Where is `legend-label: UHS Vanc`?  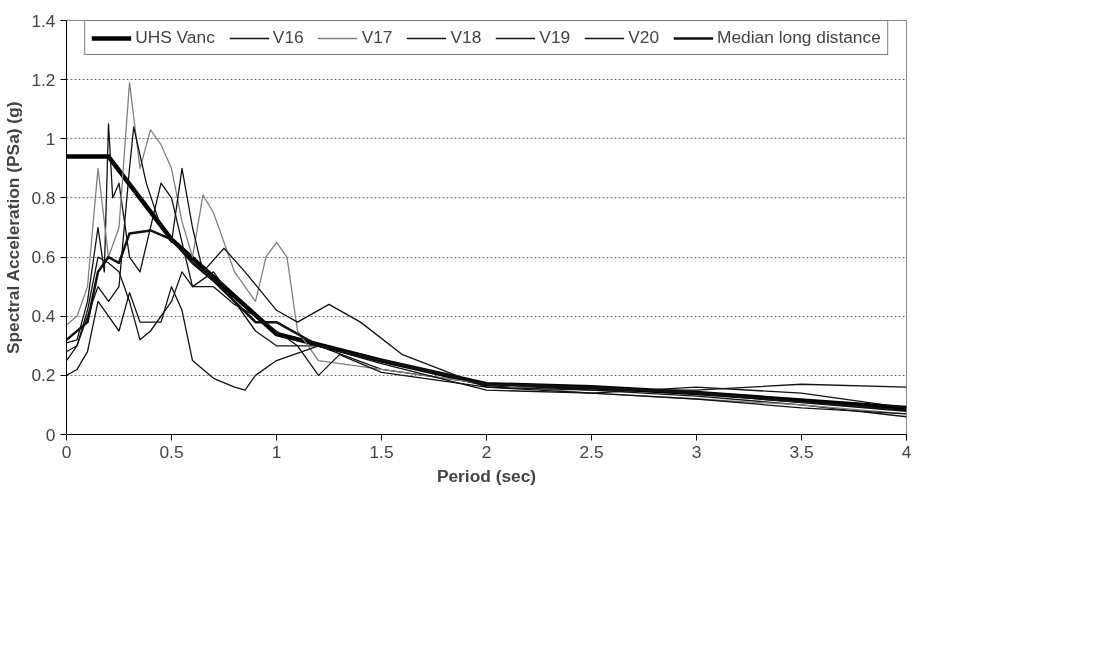
legend-label: UHS Vanc is located at coordinates (175, 37).